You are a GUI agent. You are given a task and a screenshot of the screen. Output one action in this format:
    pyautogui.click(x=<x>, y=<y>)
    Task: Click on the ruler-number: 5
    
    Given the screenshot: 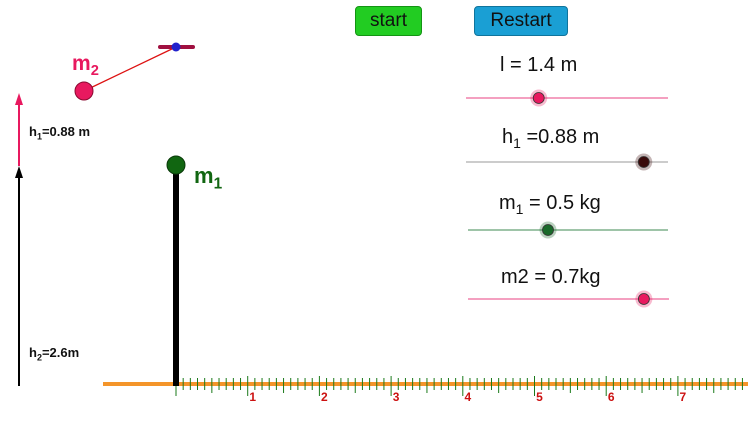 What is the action you would take?
    pyautogui.click(x=539, y=397)
    